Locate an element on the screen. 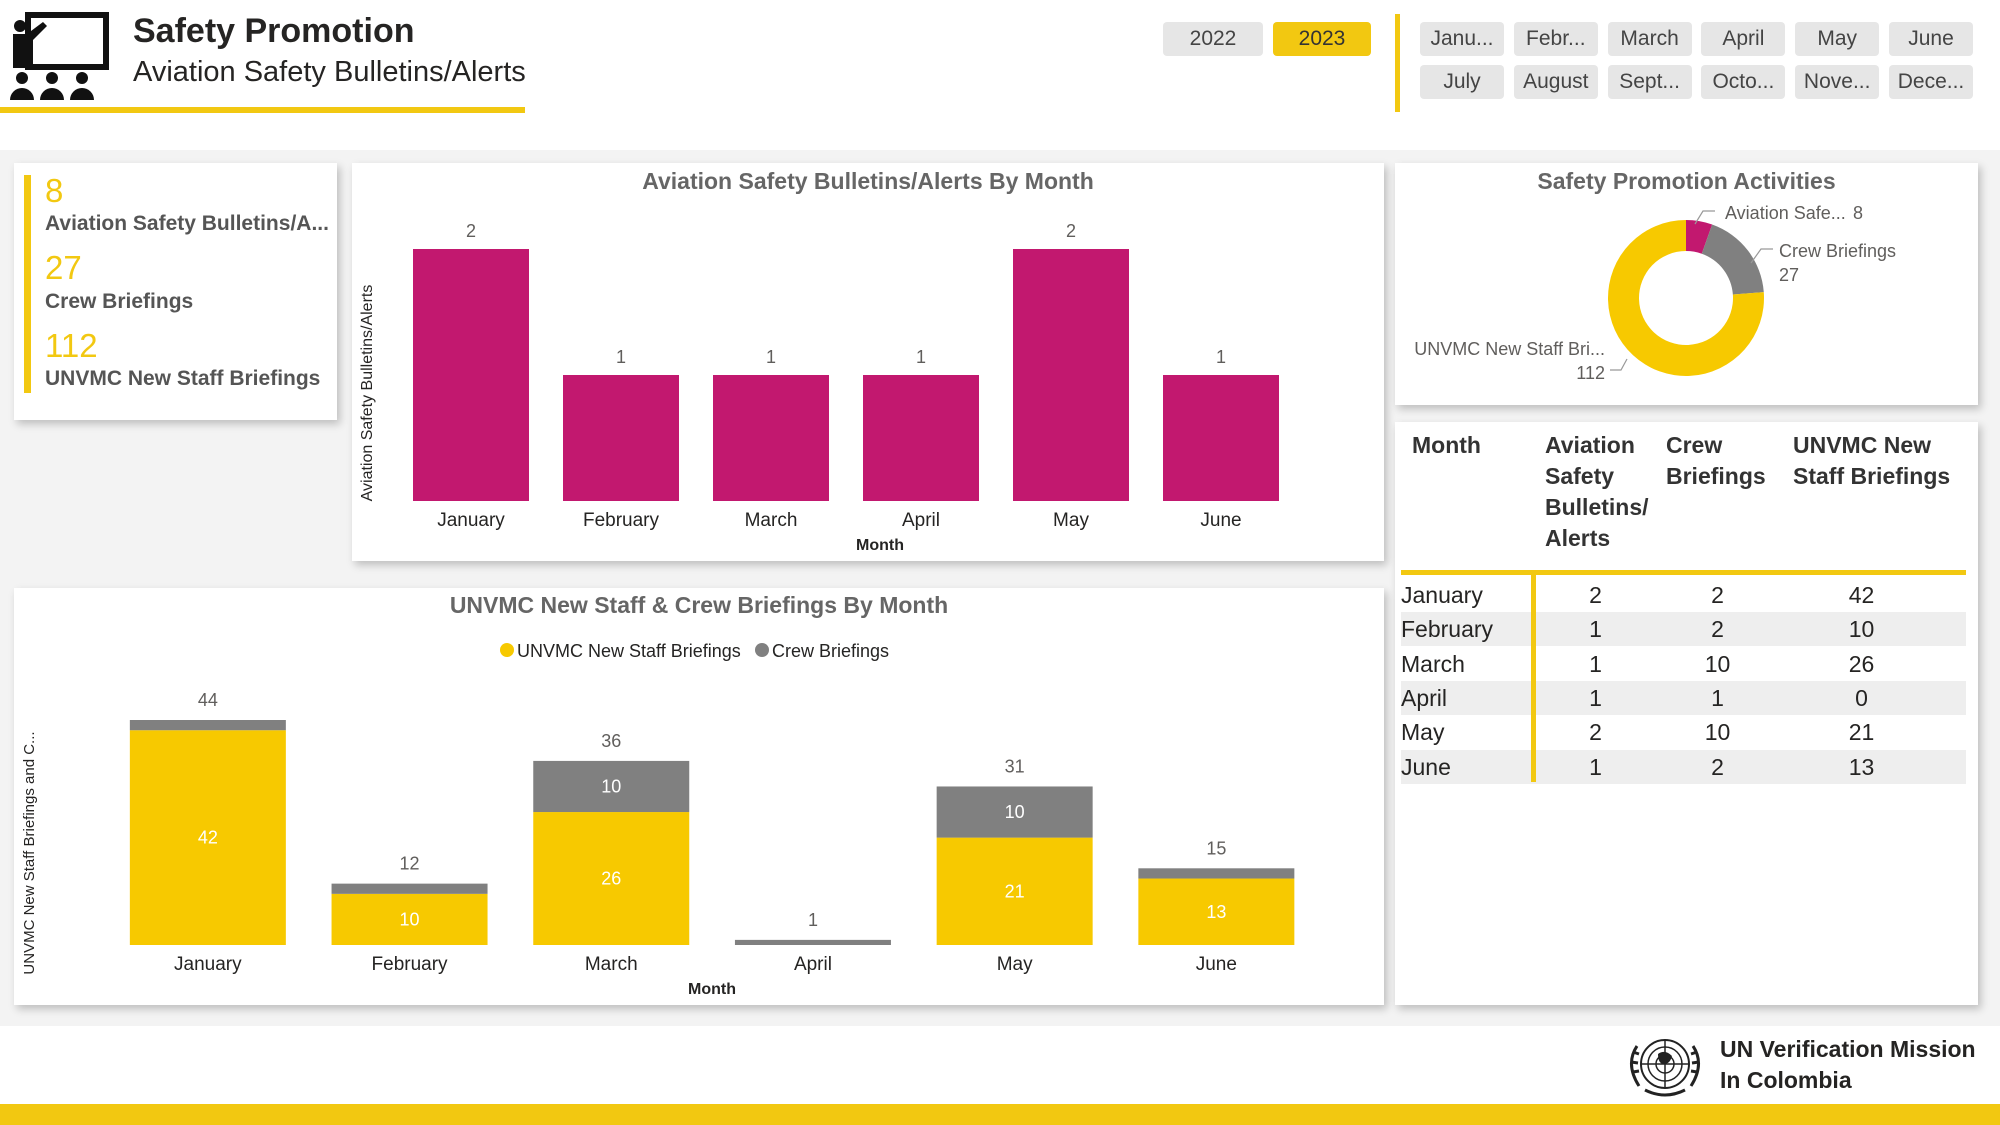 This screenshot has height=1125, width=2000. stack-total-label: 44 is located at coordinates (208, 700).